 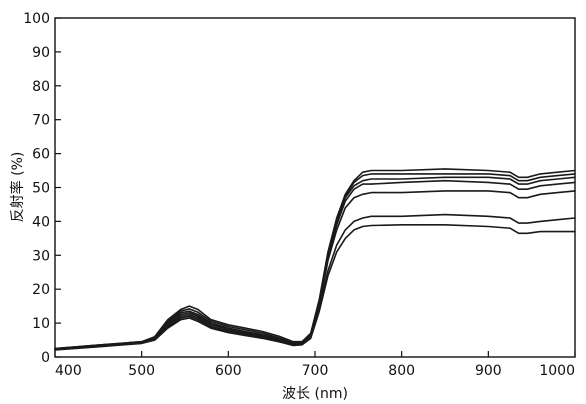 What do you see at coordinates (41, 155) in the screenshot?
I see `y-tick-label: 60` at bounding box center [41, 155].